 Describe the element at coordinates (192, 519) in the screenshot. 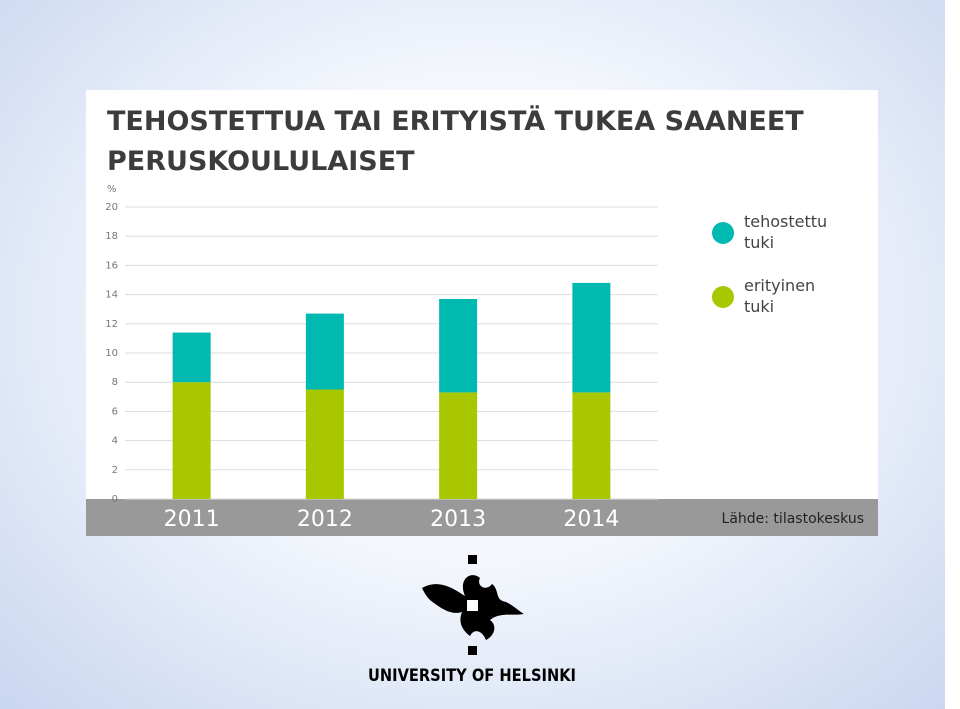

I see `x-tick-label: 2011` at that location.